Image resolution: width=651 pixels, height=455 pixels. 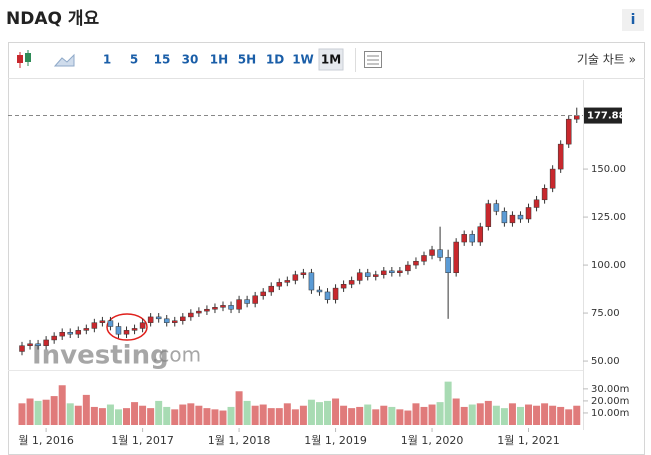 What do you see at coordinates (134, 60) in the screenshot?
I see `interval-button: 5` at bounding box center [134, 60].